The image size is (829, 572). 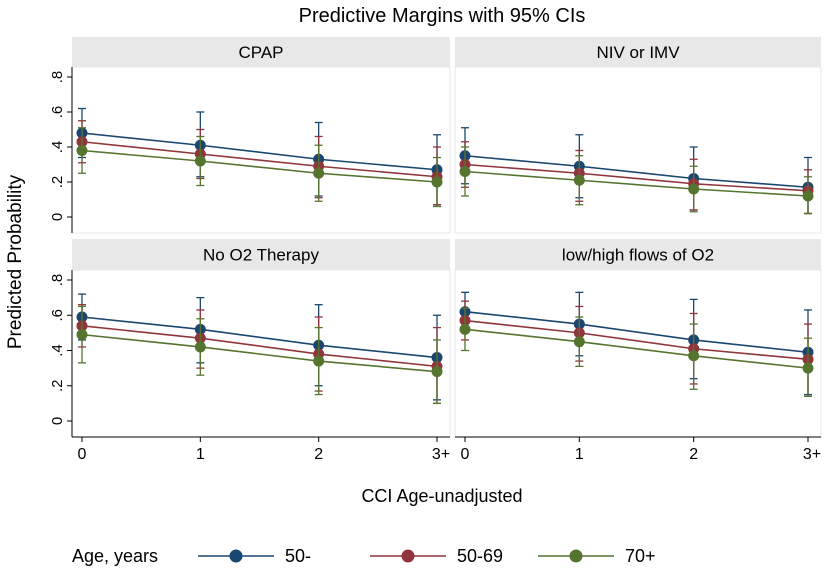 I want to click on legend-item: 50-, so click(x=254, y=556).